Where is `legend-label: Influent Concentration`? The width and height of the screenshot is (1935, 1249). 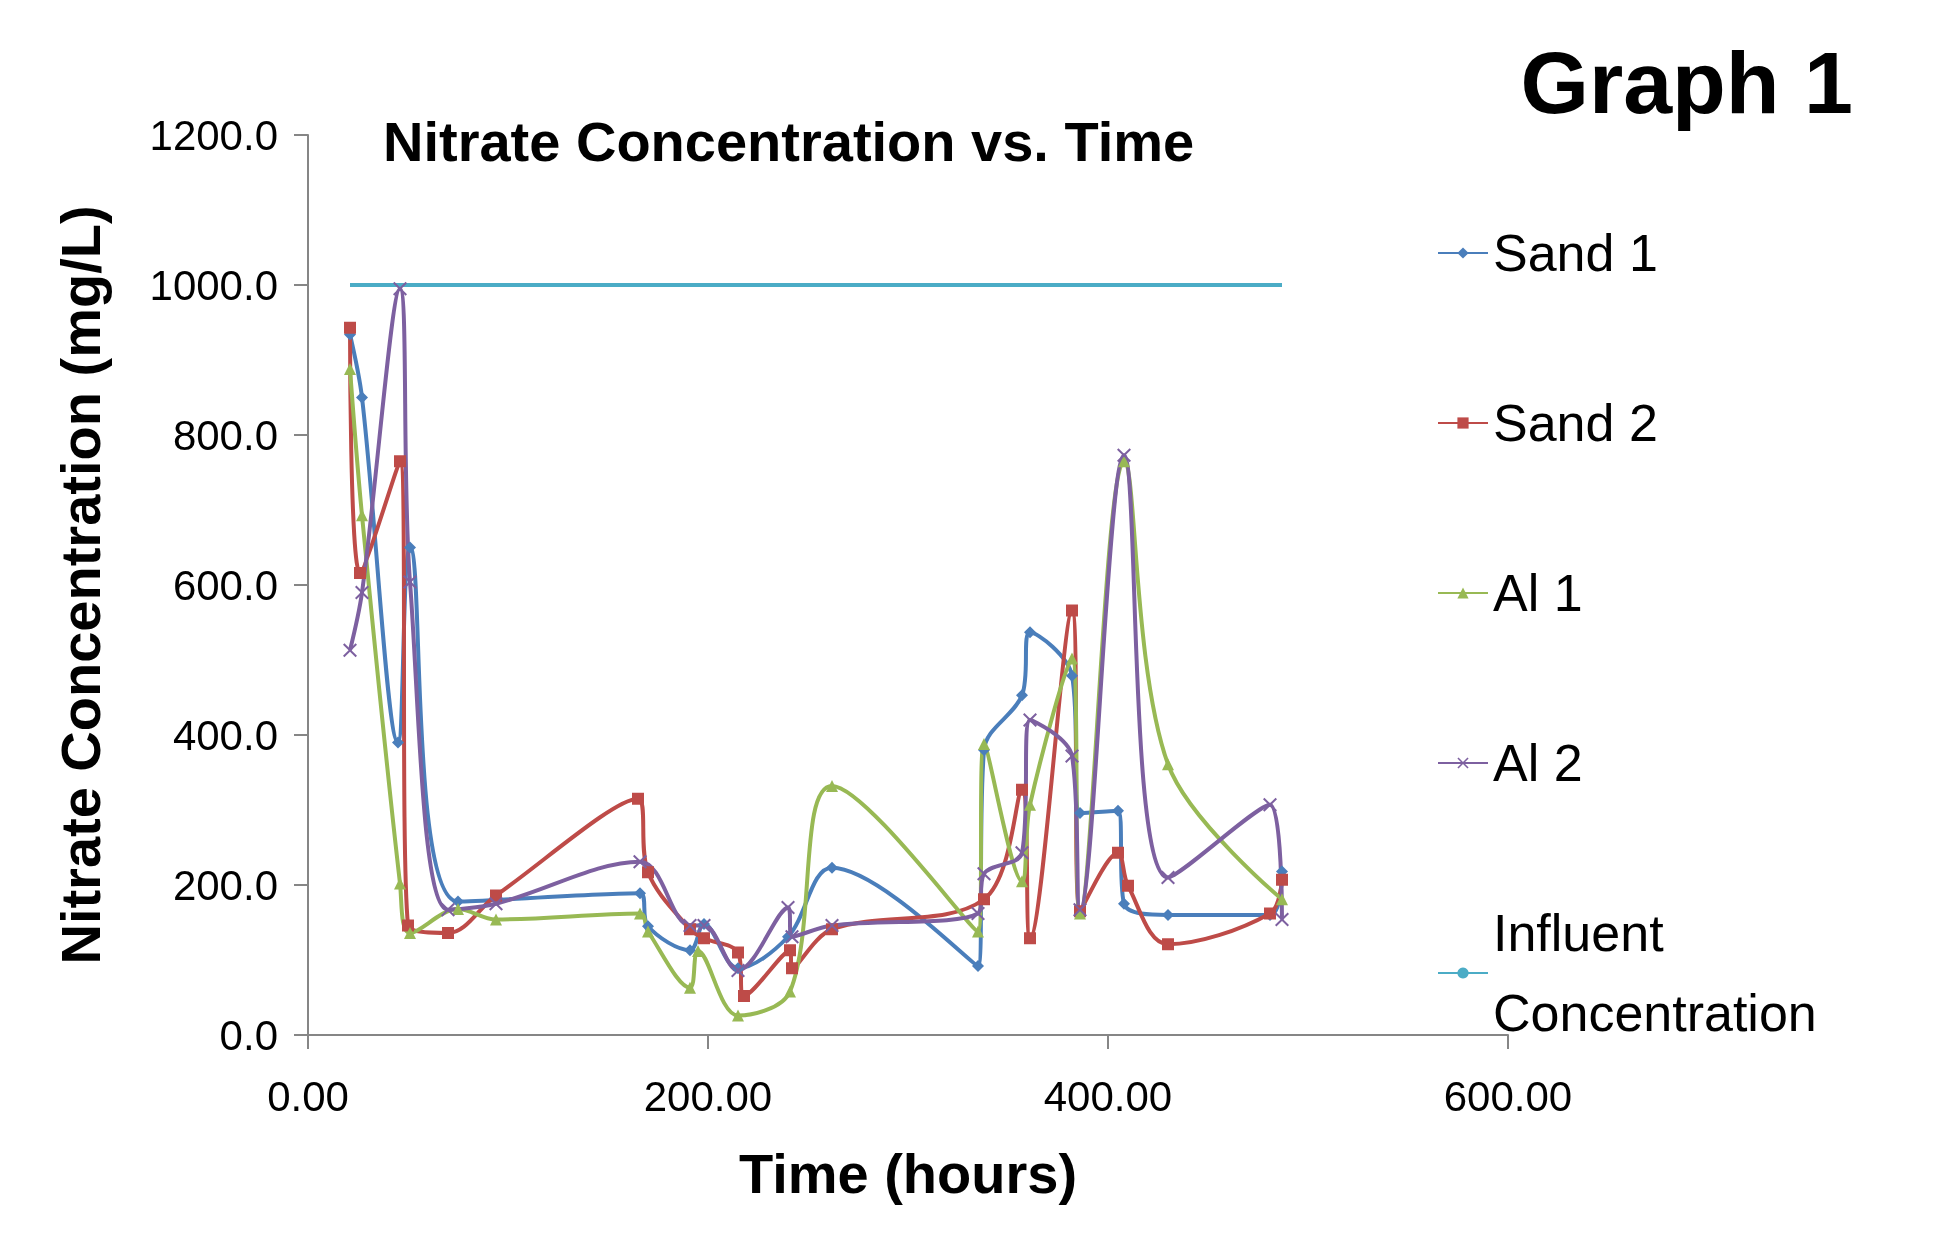 legend-label: Influent Concentration is located at coordinates (1655, 973).